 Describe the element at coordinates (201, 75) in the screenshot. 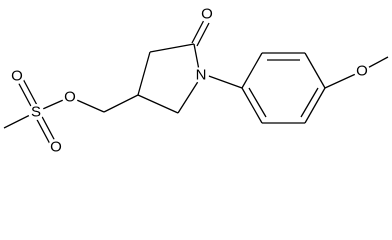

I see `atom-label: N` at that location.